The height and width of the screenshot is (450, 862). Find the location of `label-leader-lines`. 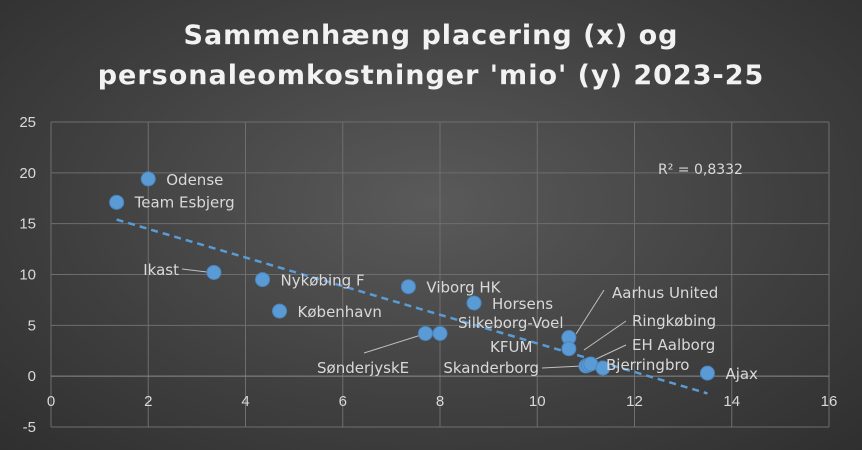

label-leader-lines is located at coordinates (404, 318).